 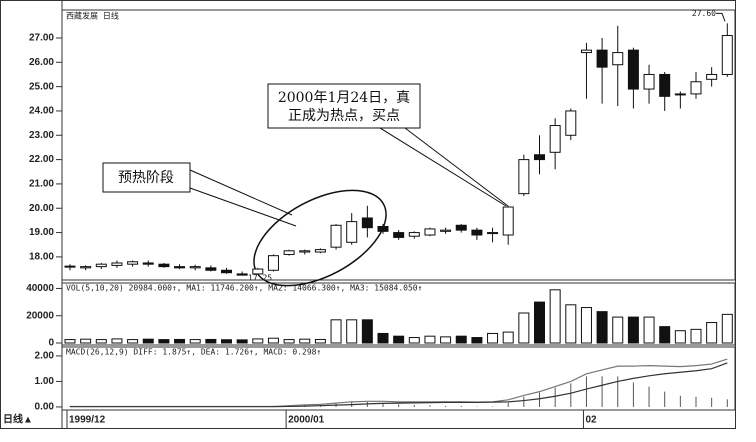 What do you see at coordinates (92, 16) in the screenshot?
I see `chart-title: 西藏发展 日线` at bounding box center [92, 16].